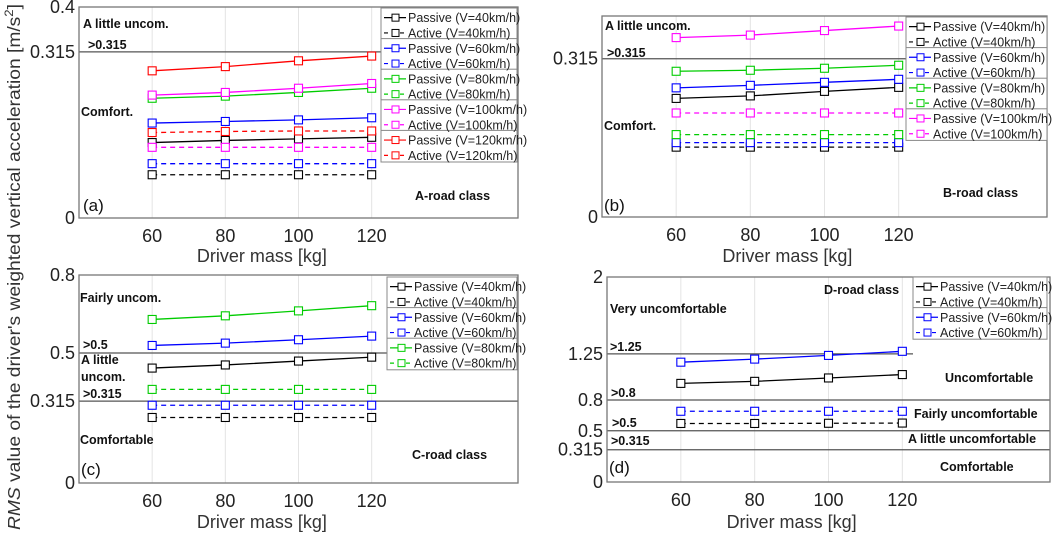 The image size is (1054, 533). What do you see at coordinates (623, 393) in the screenshot?
I see `comfort-annotation: >0.8` at bounding box center [623, 393].